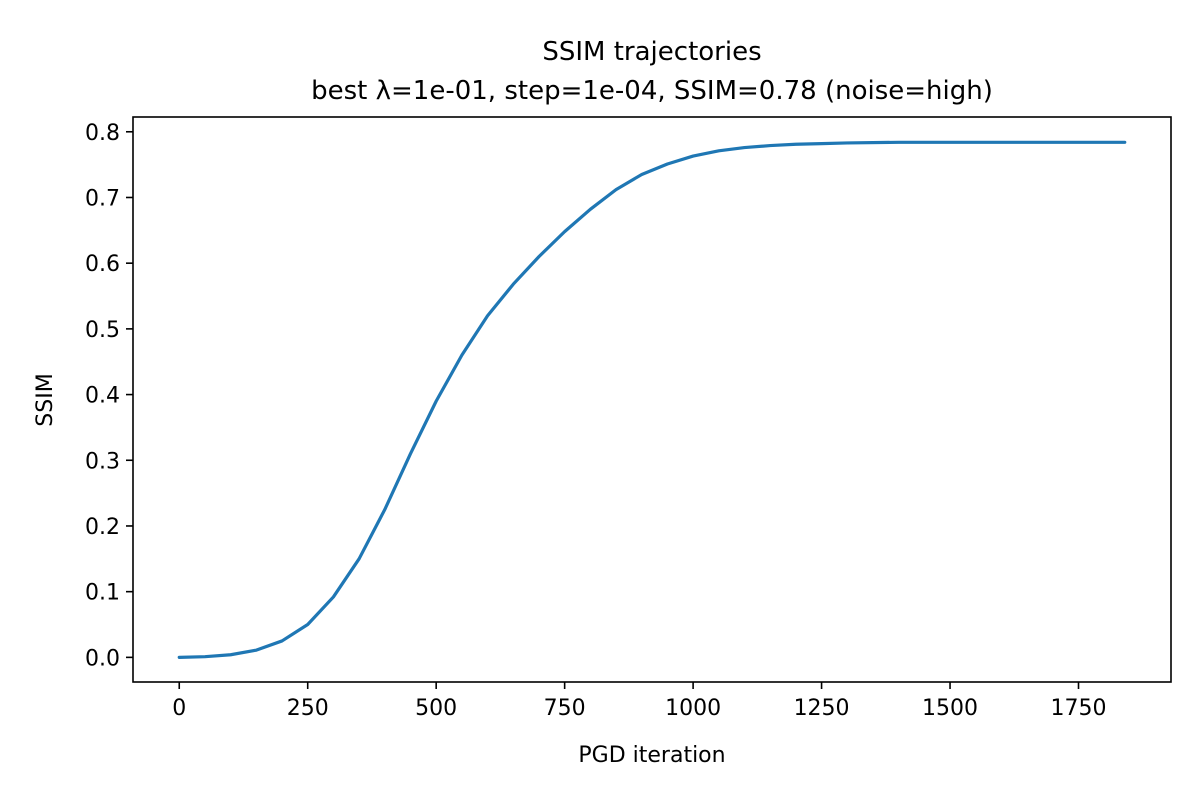 Image resolution: width=1200 pixels, height=804 pixels. Describe the element at coordinates (45, 399) in the screenshot. I see `y-axis-label: SSIM` at that location.